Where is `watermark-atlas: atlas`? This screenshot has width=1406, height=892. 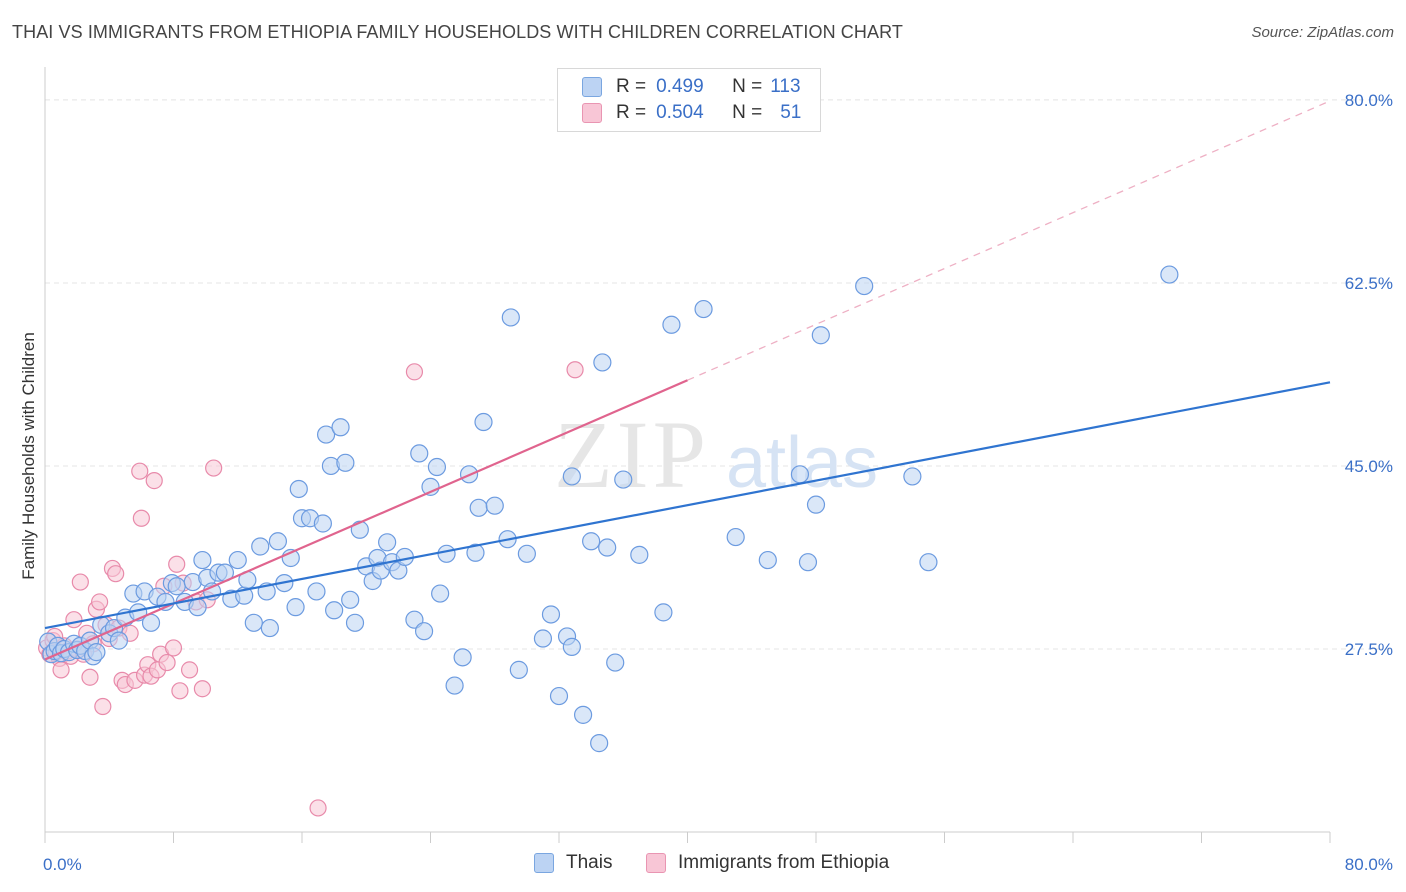 watermark-atlas: atlas is located at coordinates (802, 463).